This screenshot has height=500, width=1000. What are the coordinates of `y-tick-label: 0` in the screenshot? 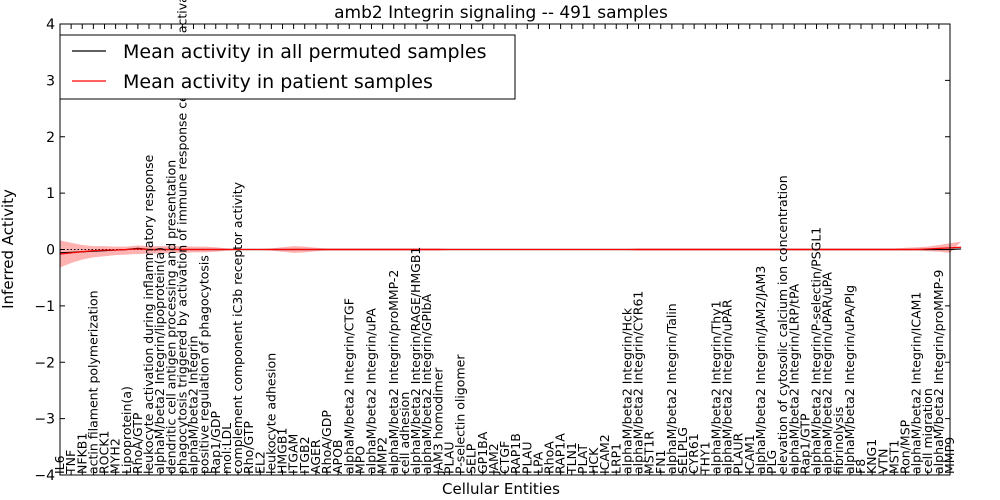 It's located at (50, 251).